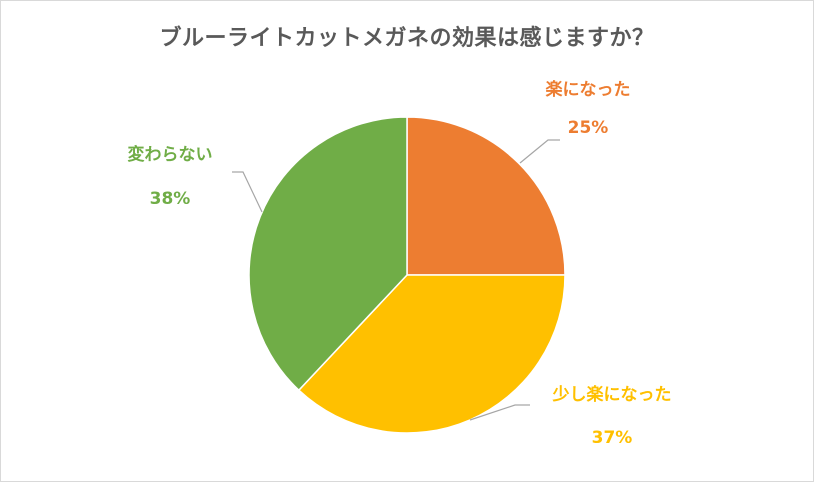 Image resolution: width=814 pixels, height=482 pixels. I want to click on slice-label-kawaranai: 変わらない, so click(170, 154).